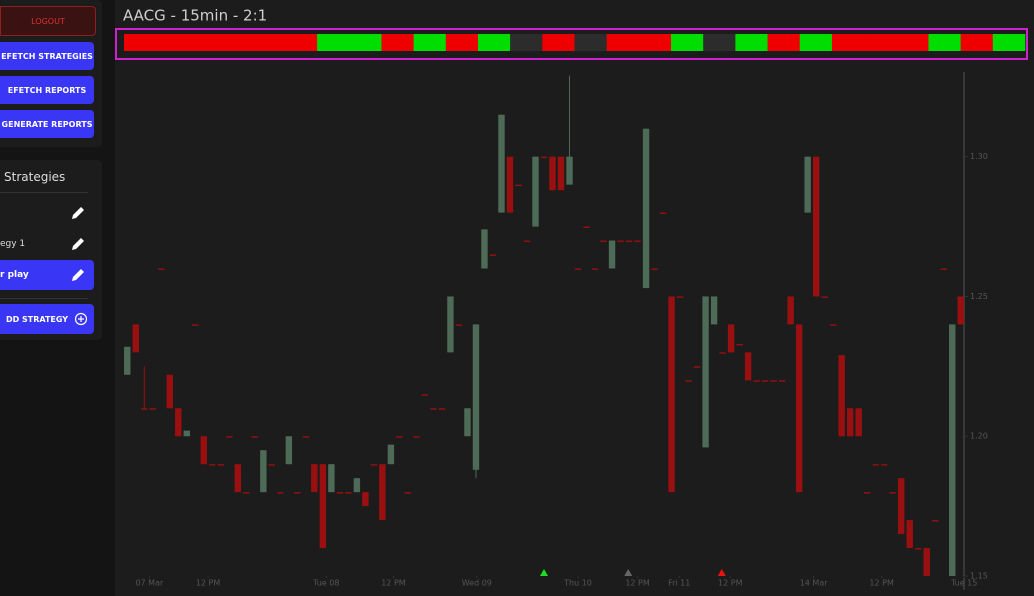 The height and width of the screenshot is (596, 1034). I want to click on strategy-item-active: r play, so click(47, 275).